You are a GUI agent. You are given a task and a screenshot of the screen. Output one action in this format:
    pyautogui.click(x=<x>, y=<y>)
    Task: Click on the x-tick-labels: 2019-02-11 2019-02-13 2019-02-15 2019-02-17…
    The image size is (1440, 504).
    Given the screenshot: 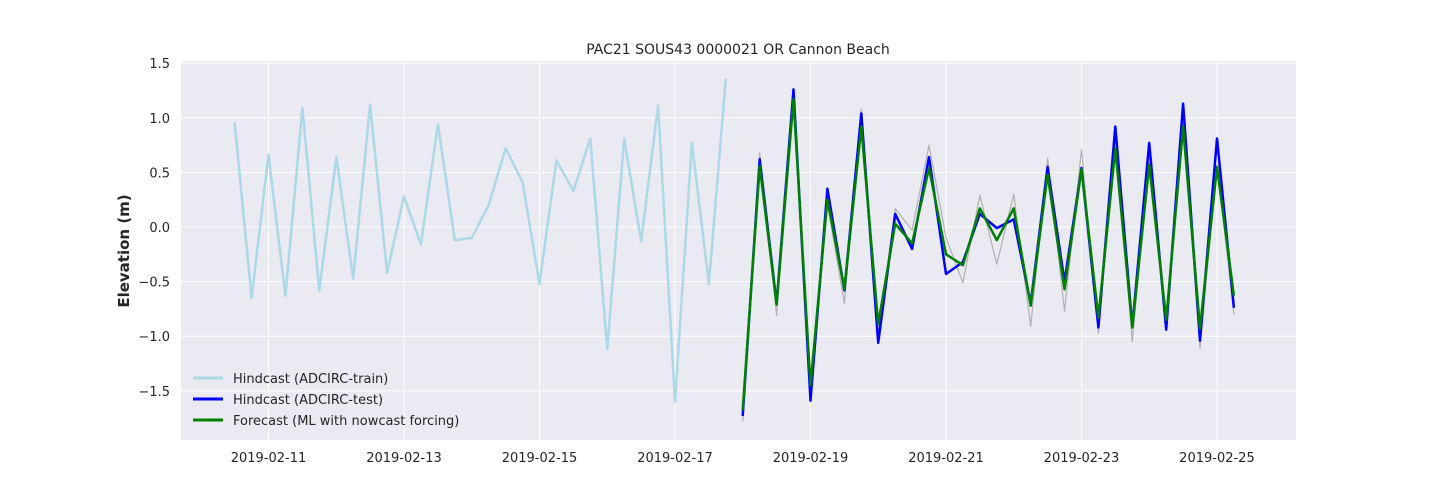 What is the action you would take?
    pyautogui.click(x=743, y=458)
    